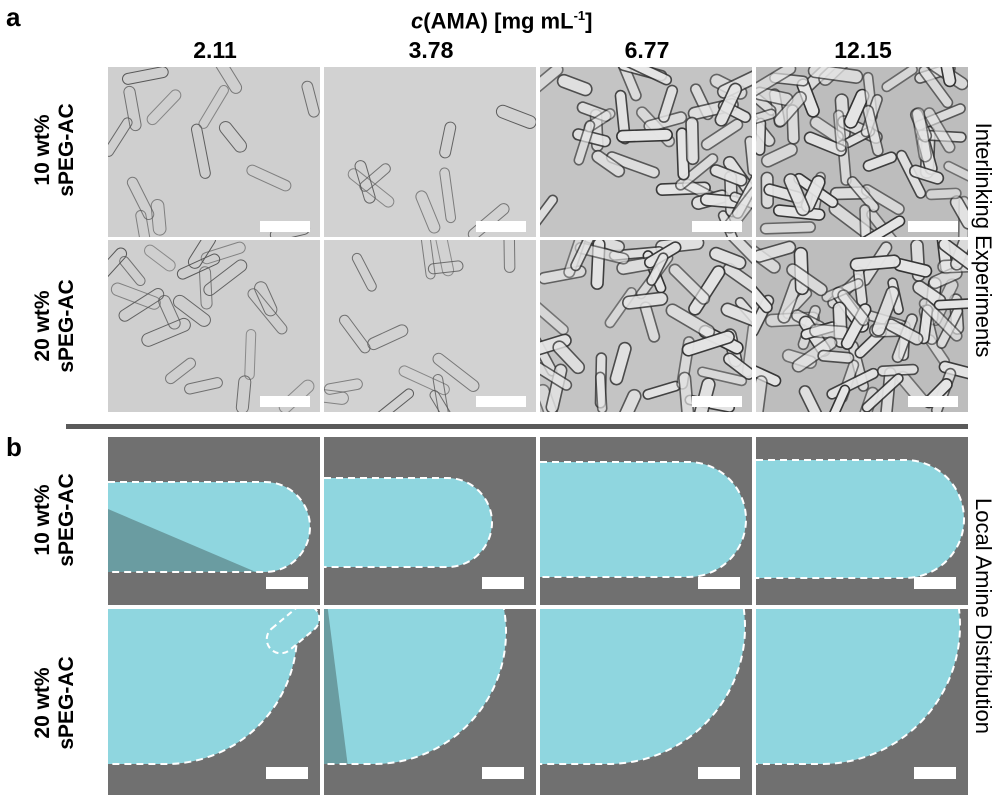 Image resolution: width=1000 pixels, height=800 pixels. I want to click on micrograph-r1-c1, so click(214, 152).